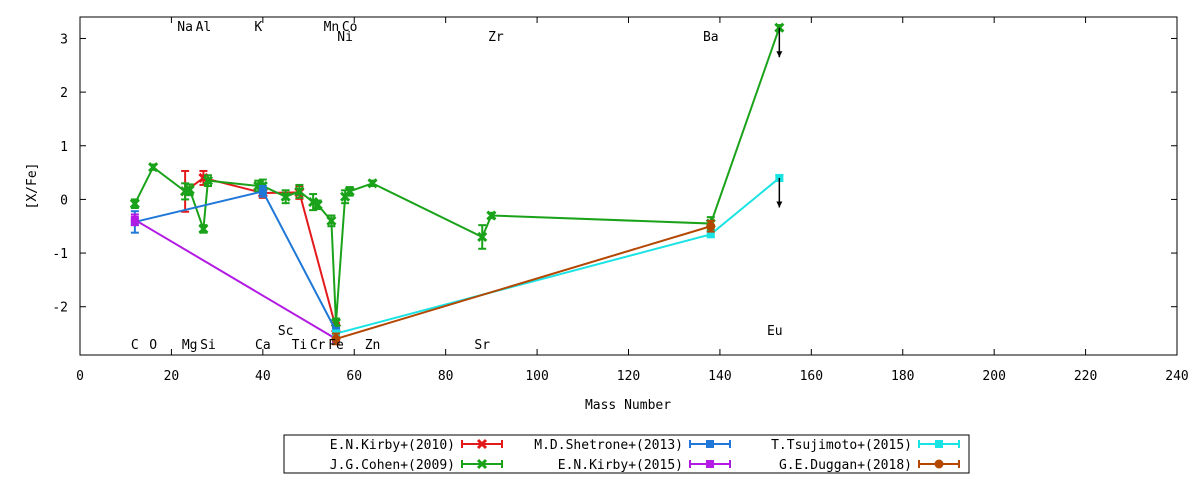 The height and width of the screenshot is (480, 1200). What do you see at coordinates (446, 376) in the screenshot?
I see `x-tick-label: 80` at bounding box center [446, 376].